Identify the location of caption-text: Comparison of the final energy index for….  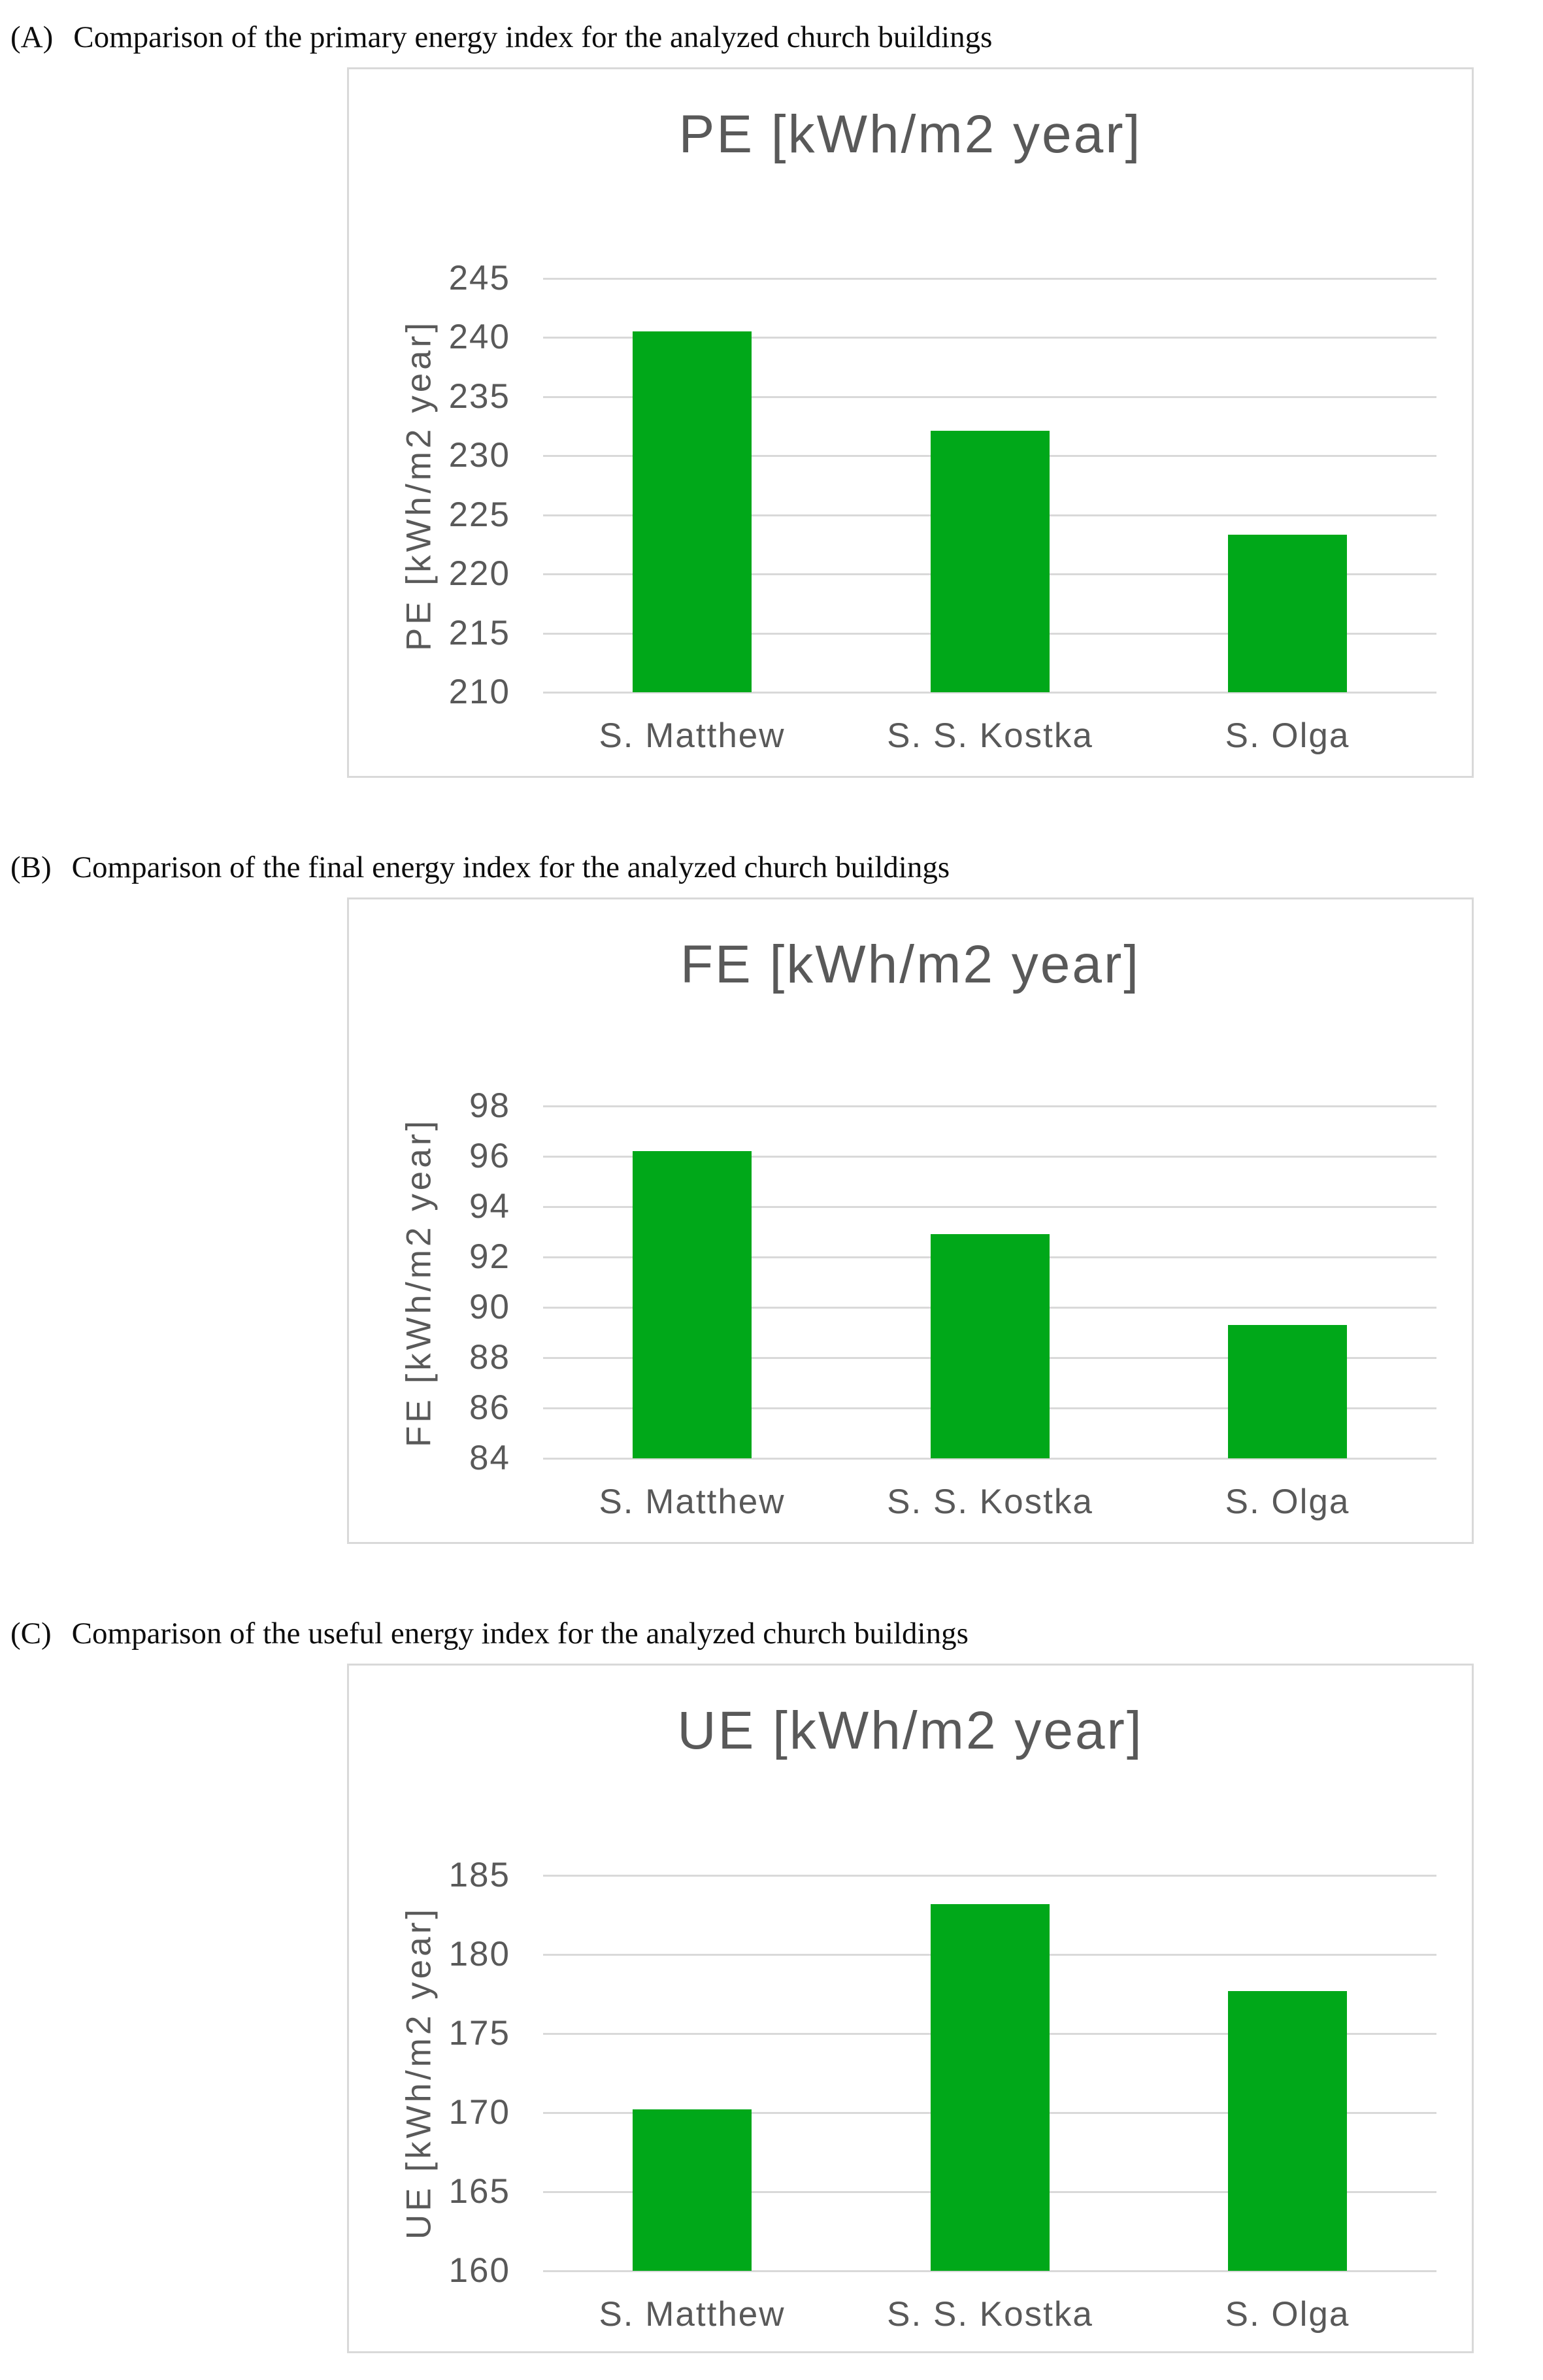
(510, 867).